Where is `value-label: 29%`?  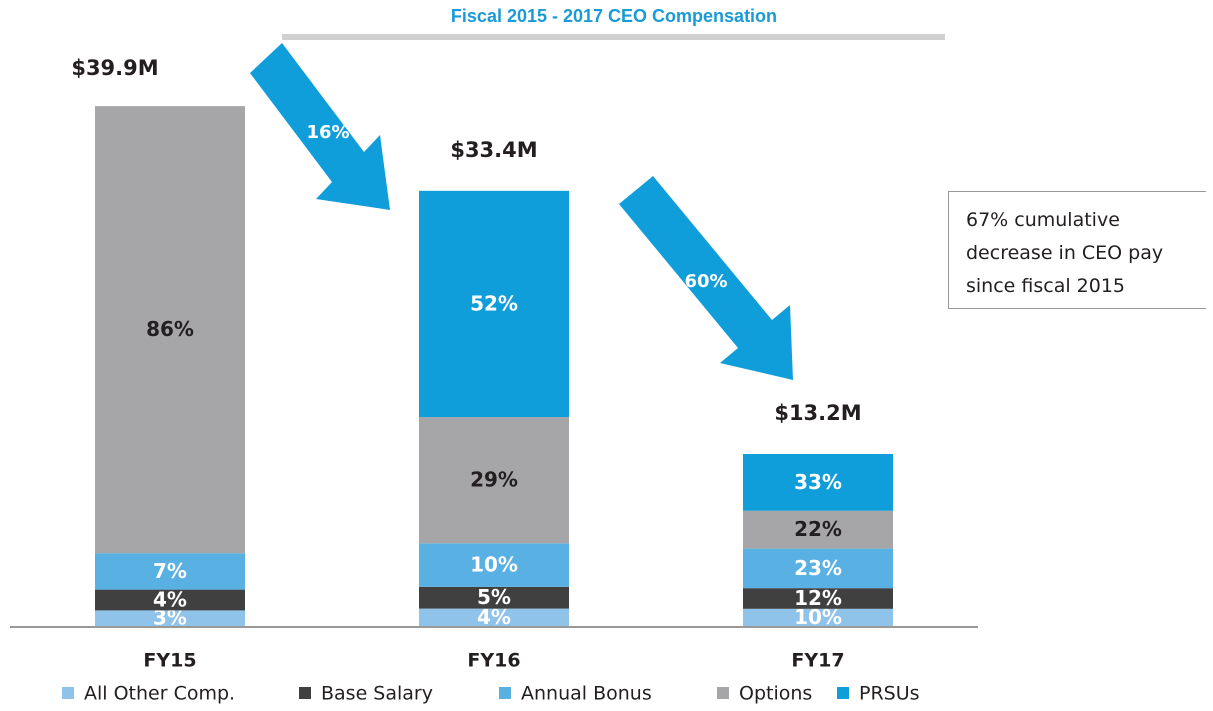 value-label: 29% is located at coordinates (494, 480).